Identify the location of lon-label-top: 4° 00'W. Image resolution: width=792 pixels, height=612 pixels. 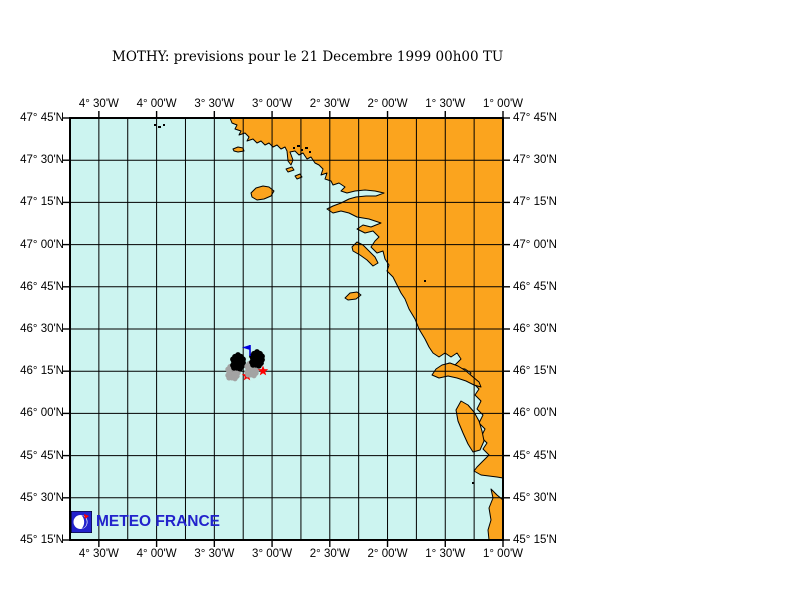
(156, 104).